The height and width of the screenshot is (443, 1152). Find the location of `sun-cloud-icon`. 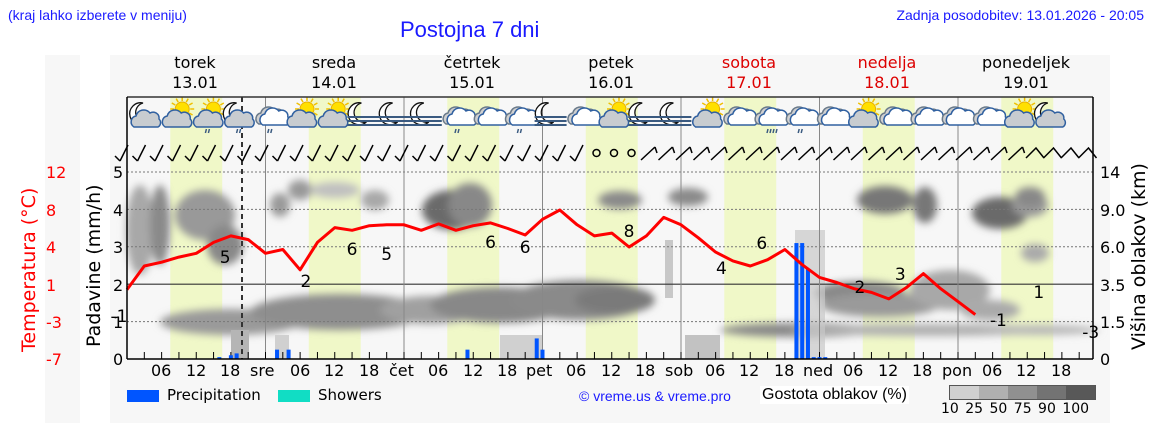

sun-cloud-icon is located at coordinates (708, 112).